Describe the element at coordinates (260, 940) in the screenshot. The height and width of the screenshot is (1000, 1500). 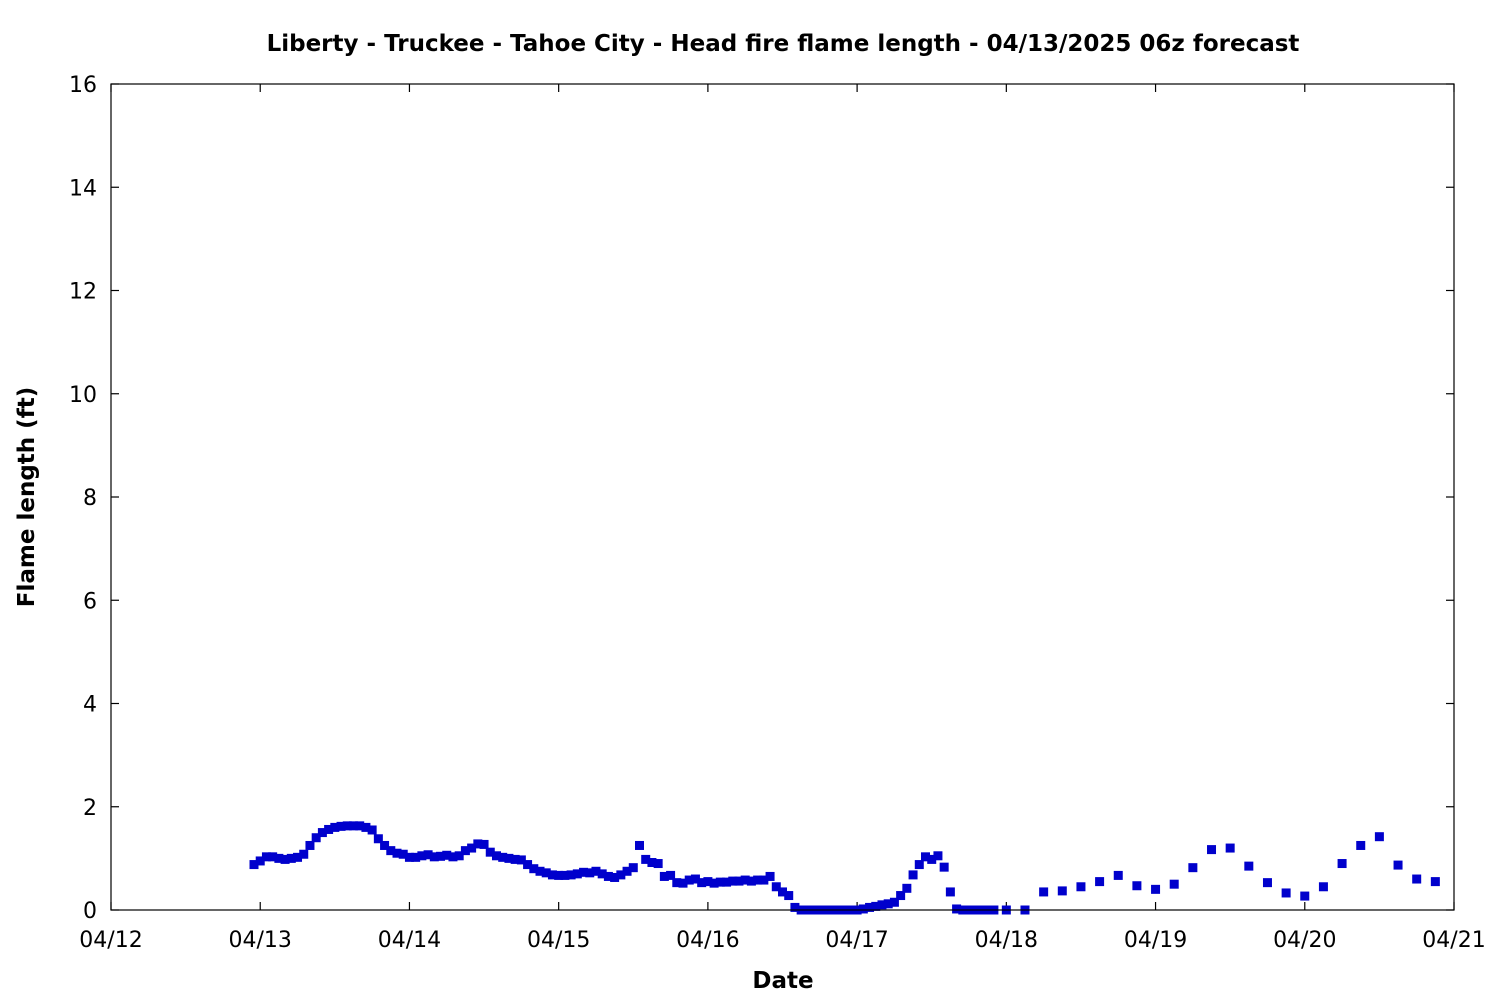
I see `x-tick-label: 04/13` at that location.